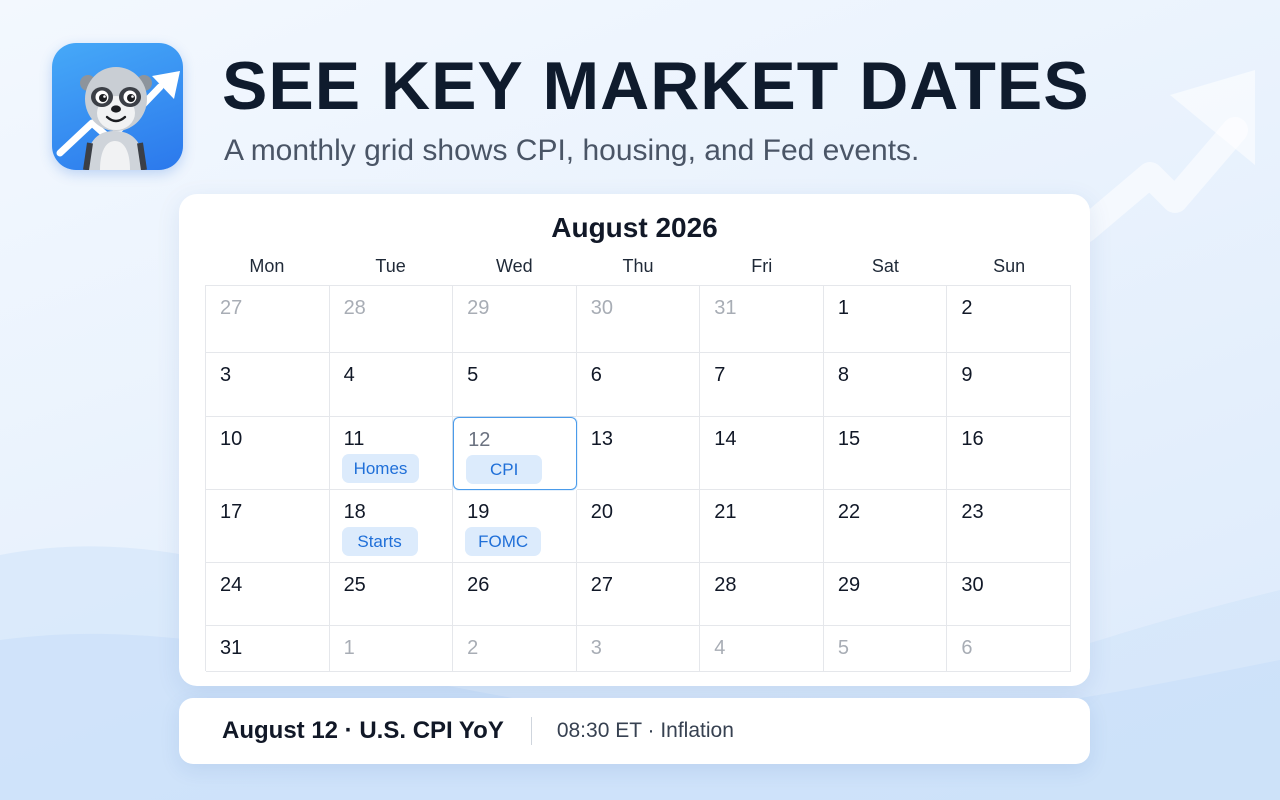  Describe the element at coordinates (354, 439) in the screenshot. I see `day-number: 11` at that location.